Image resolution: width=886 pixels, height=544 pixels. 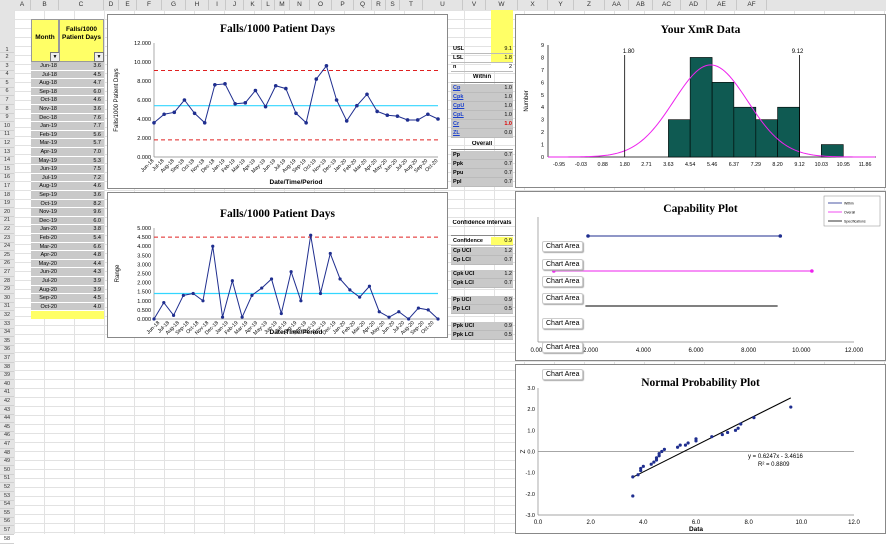 What do you see at coordinates (502, 97) in the screenshot?
I see `within-cpk-value: 1.0` at bounding box center [502, 97].